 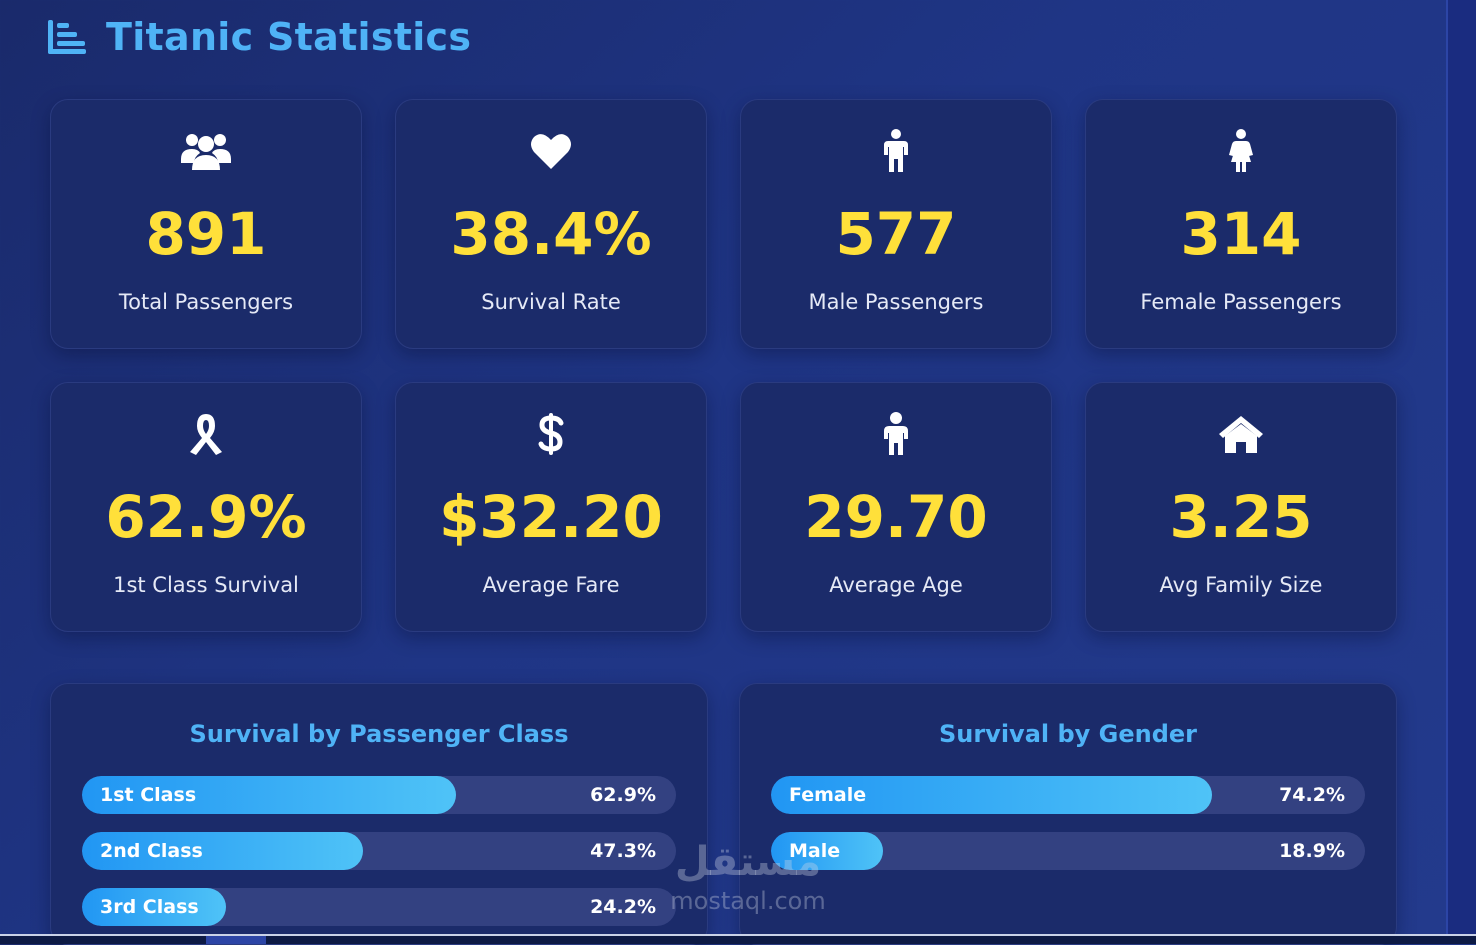 I want to click on stat-value: 891, so click(x=206, y=234).